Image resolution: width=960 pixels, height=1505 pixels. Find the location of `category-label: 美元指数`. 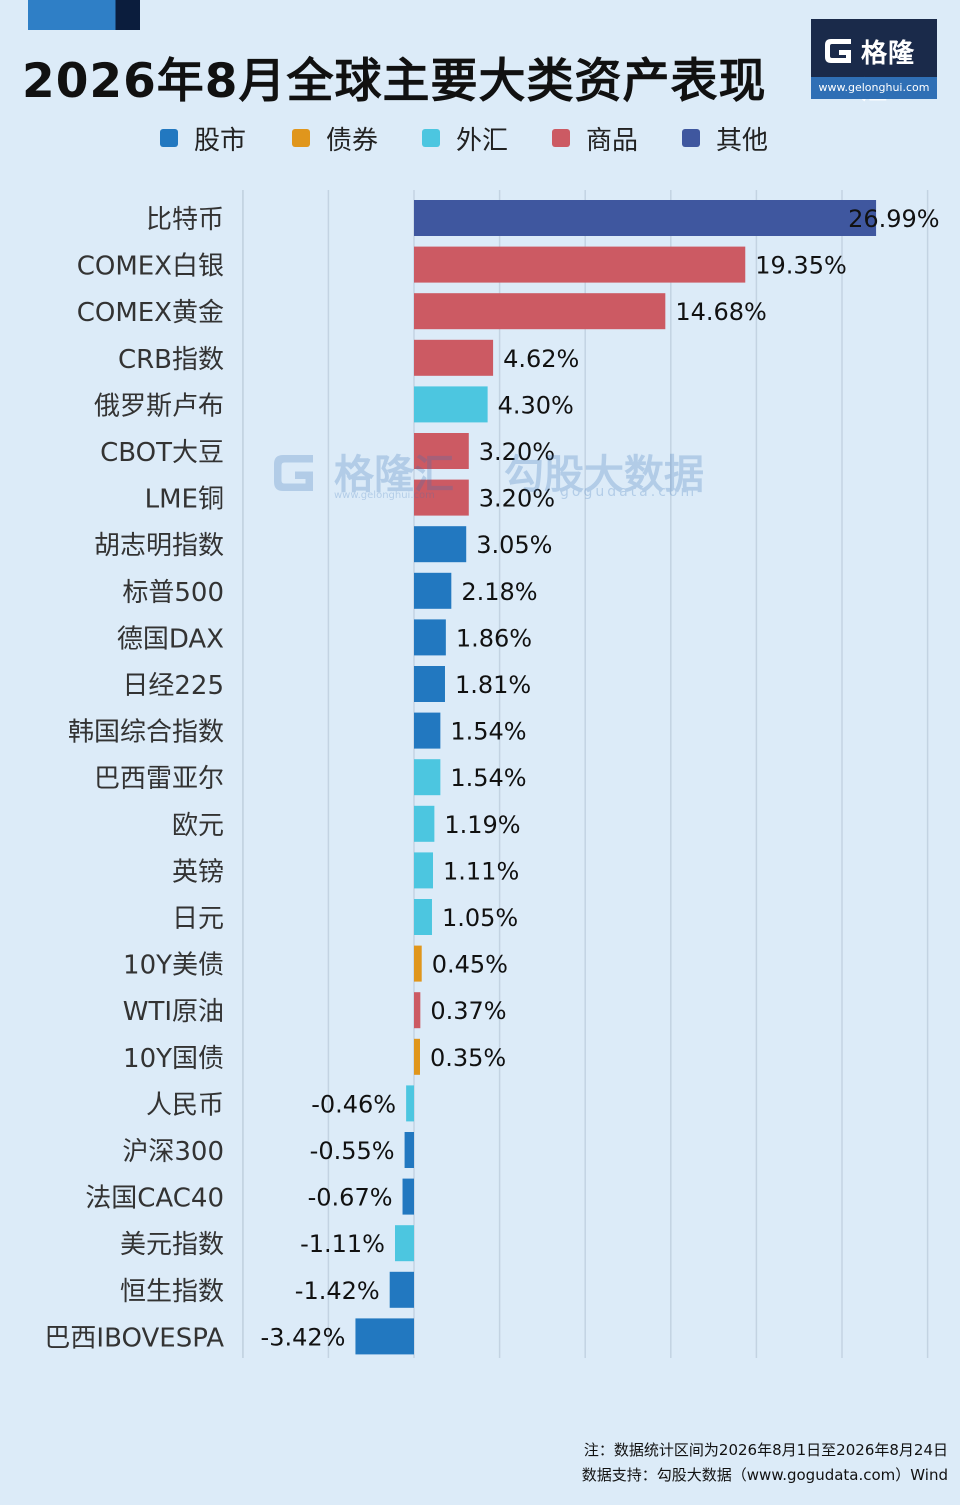

category-label: 美元指数 is located at coordinates (172, 1245).